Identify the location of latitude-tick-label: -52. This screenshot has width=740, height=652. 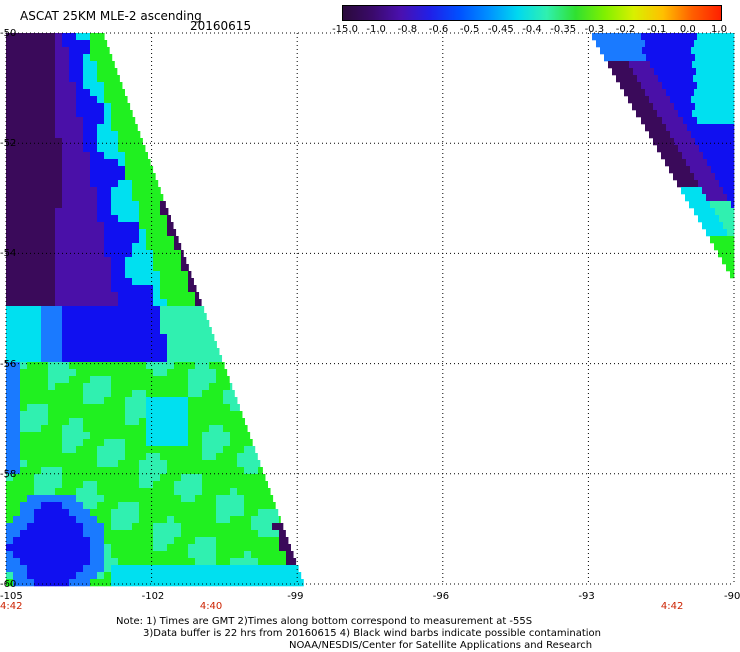
(8, 143).